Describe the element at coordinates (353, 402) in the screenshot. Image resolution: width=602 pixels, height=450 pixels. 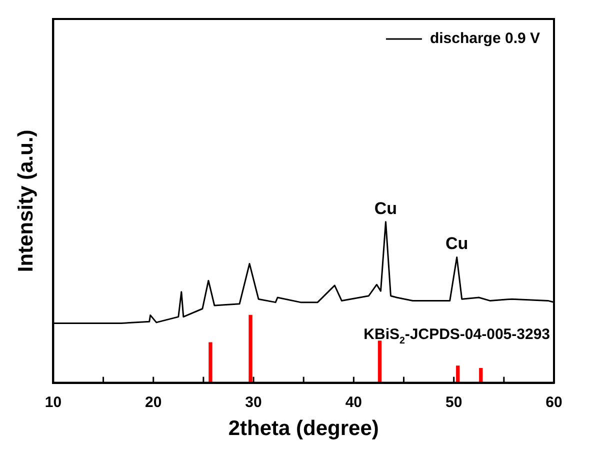
I see `x-tick-label: 40` at that location.